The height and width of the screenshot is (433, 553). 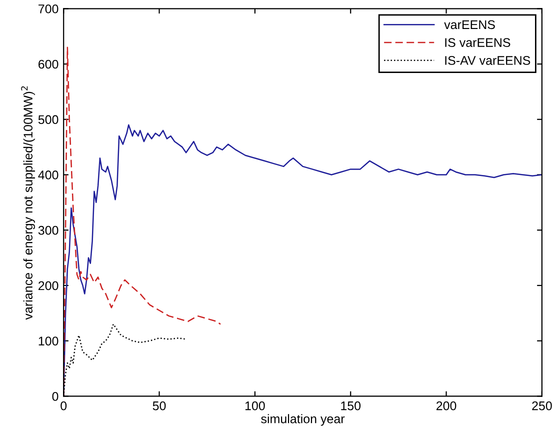 I want to click on x-tick-label: 50, so click(x=159, y=405).